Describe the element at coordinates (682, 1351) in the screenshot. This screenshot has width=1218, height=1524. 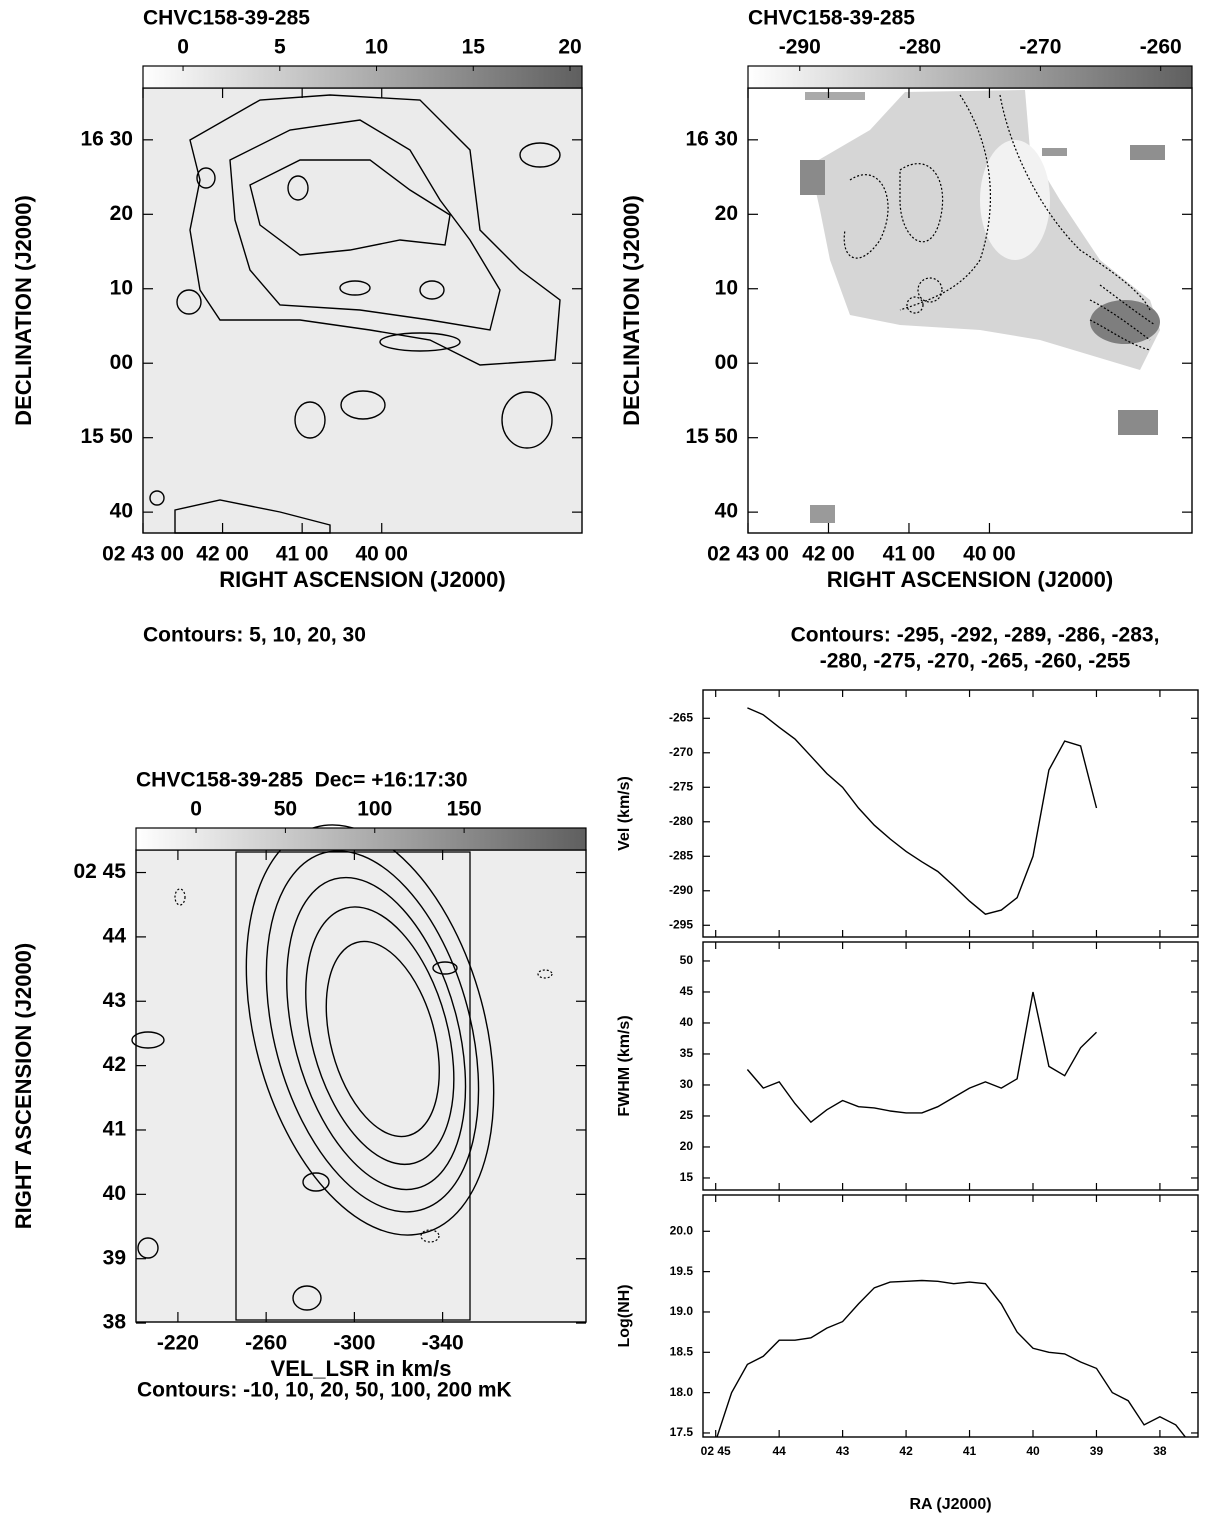
I see `y-tick-label: 18.5` at that location.